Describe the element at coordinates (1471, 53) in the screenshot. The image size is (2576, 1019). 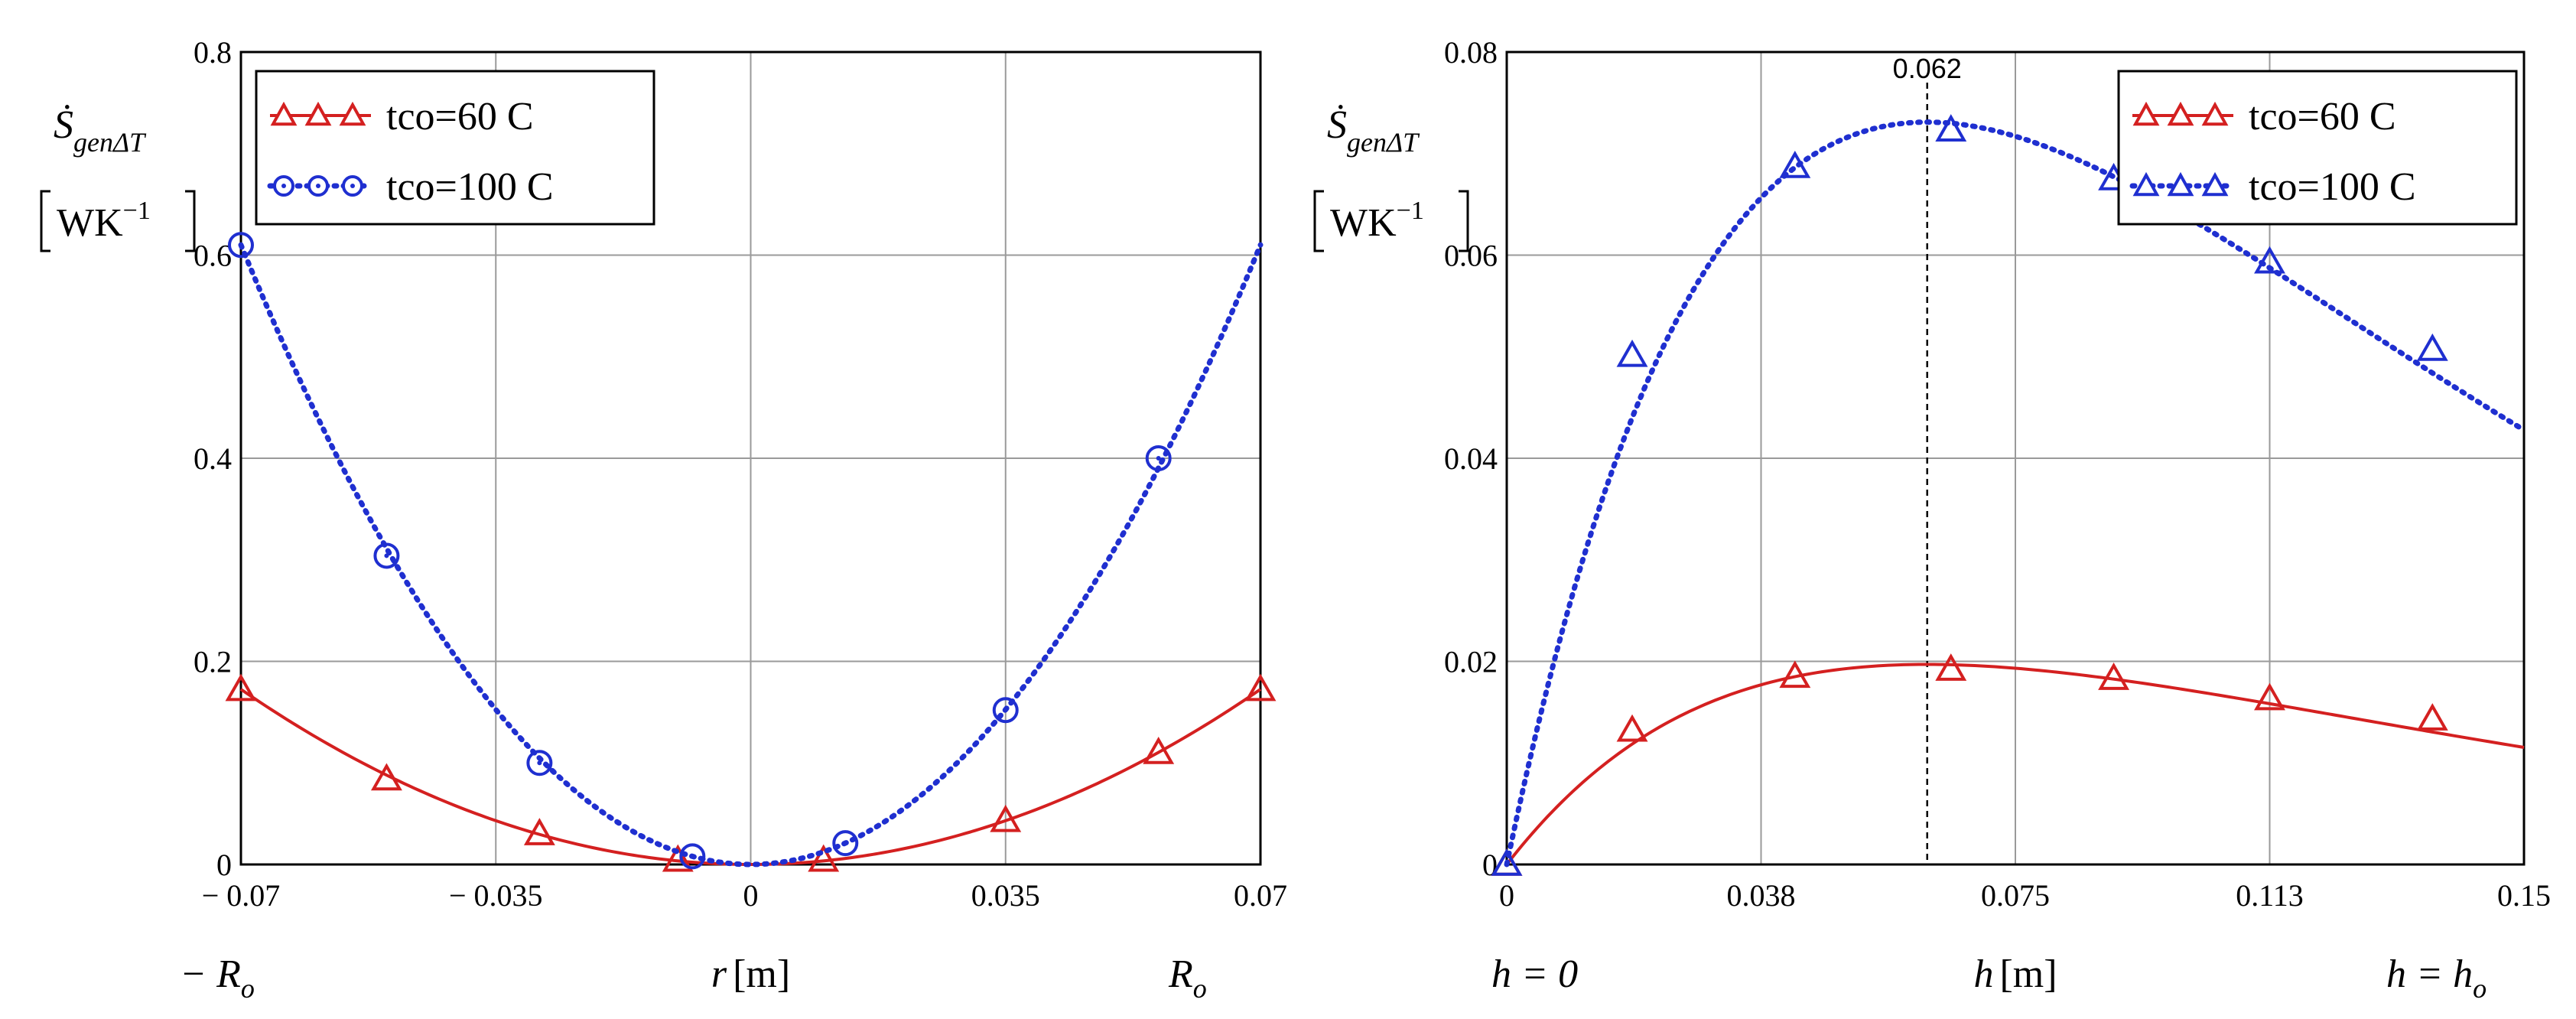
I see `y-tick-label: 0.08` at that location.